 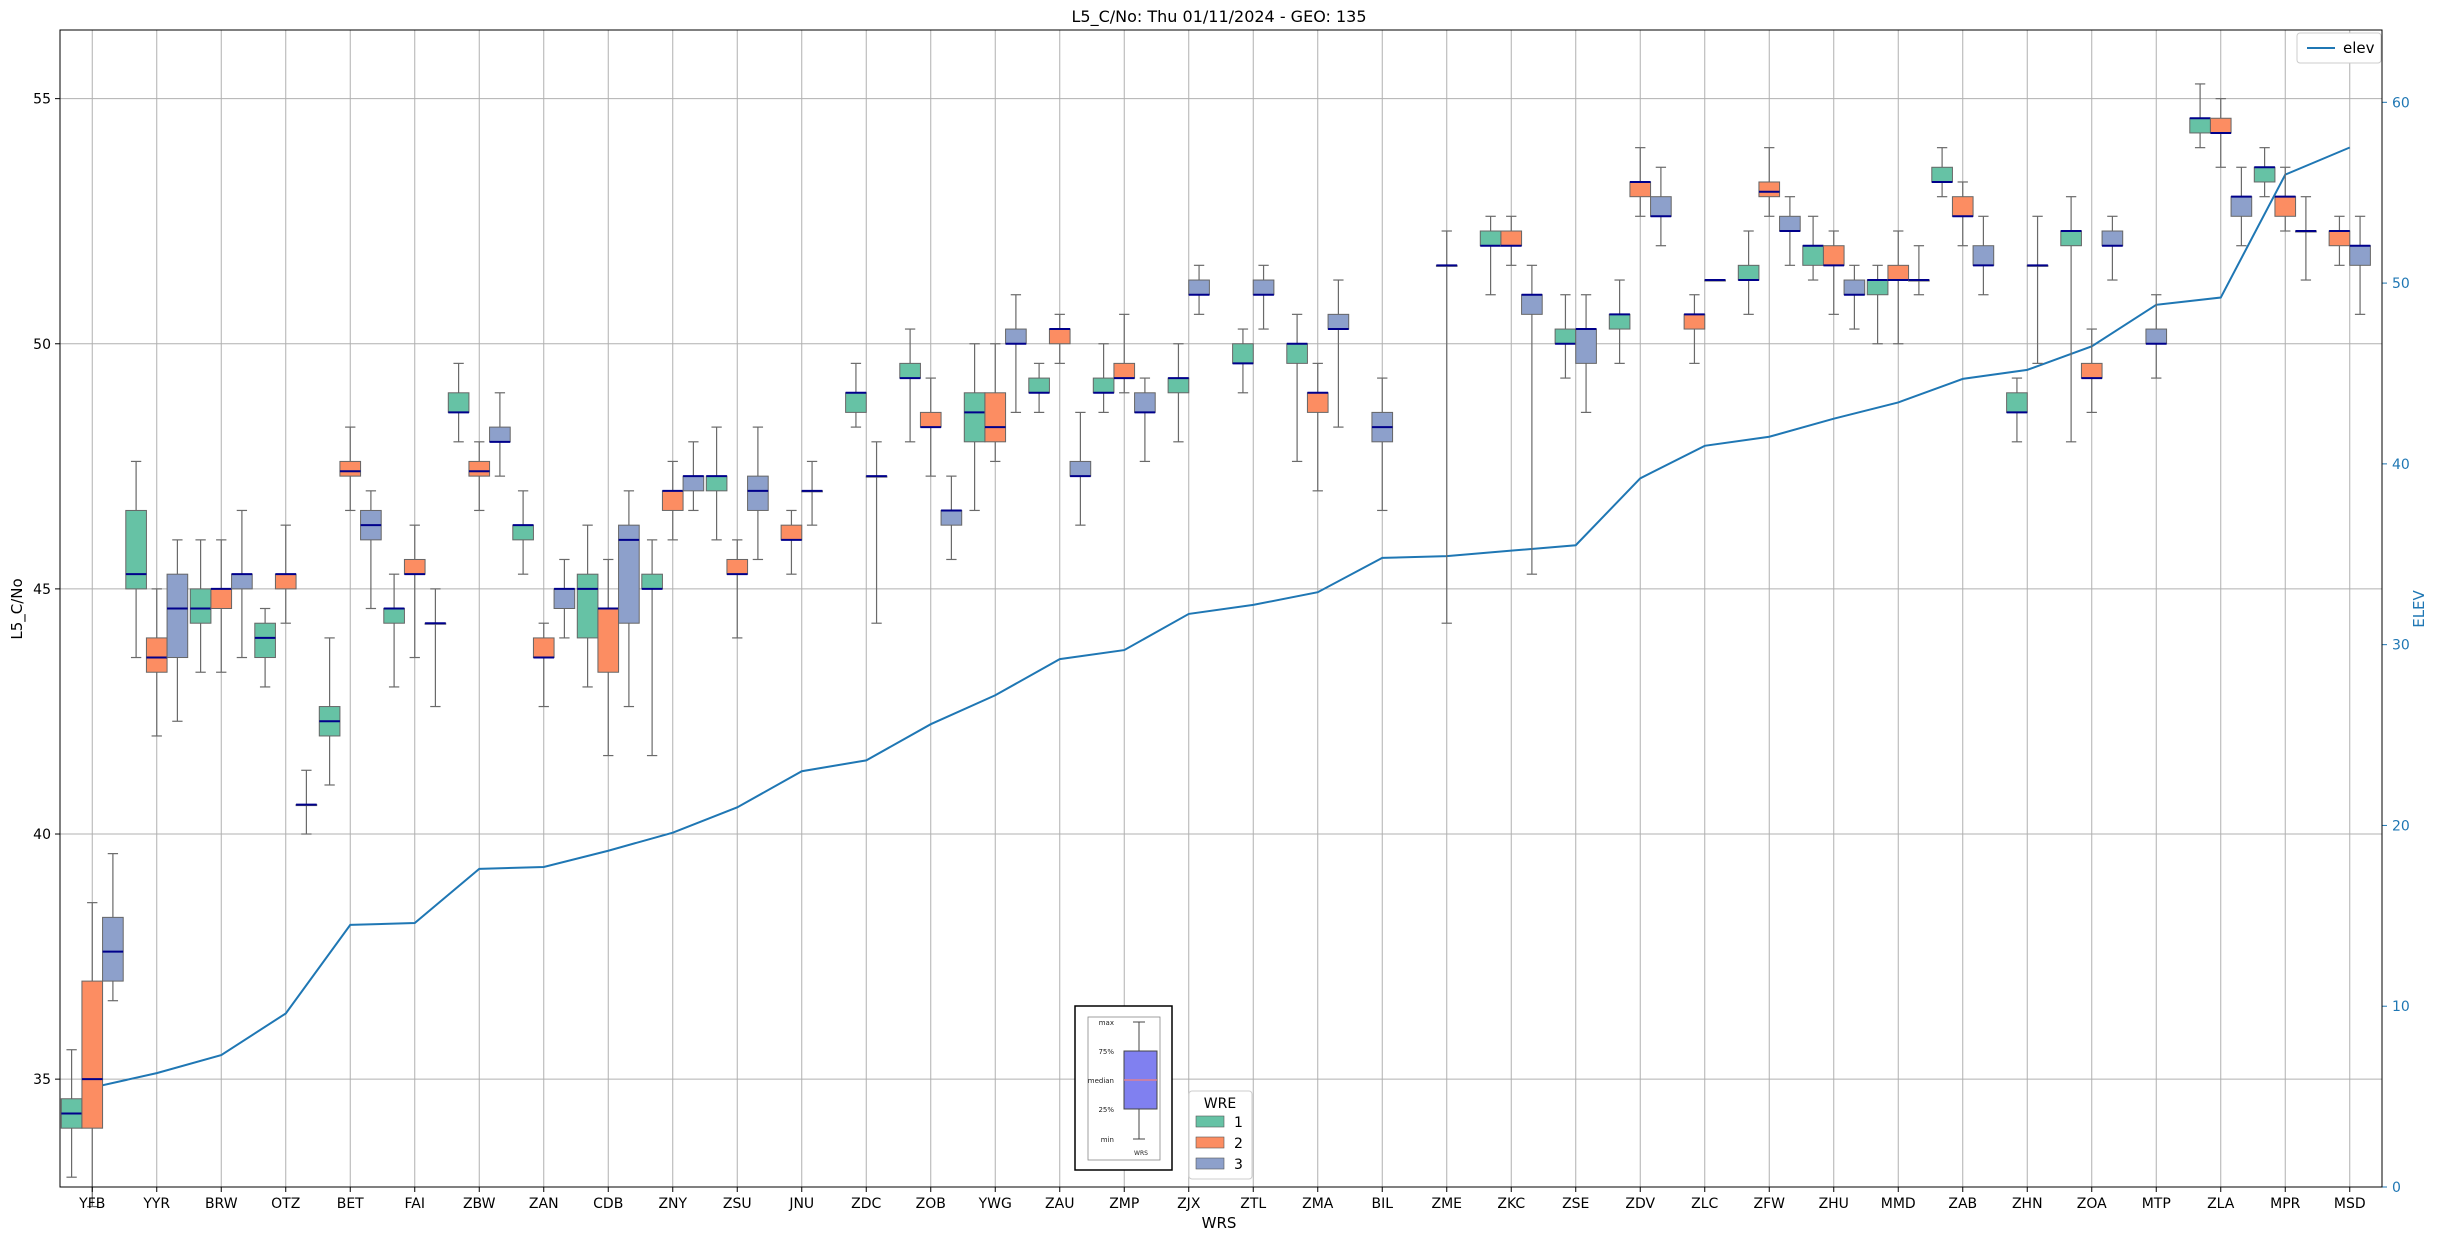 What do you see at coordinates (2359, 48) in the screenshot?
I see `elev-legend-label: elev` at bounding box center [2359, 48].